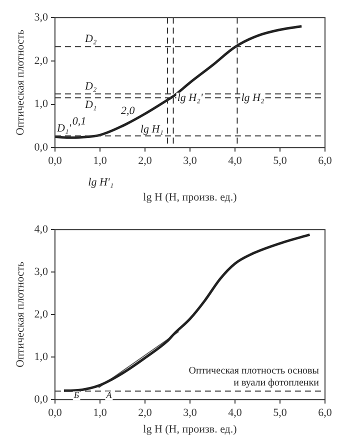 Image resolution: width=347 pixels, height=448 pixels. What do you see at coordinates (90, 105) in the screenshot?
I see `ref-line-label: D₁` at bounding box center [90, 105].